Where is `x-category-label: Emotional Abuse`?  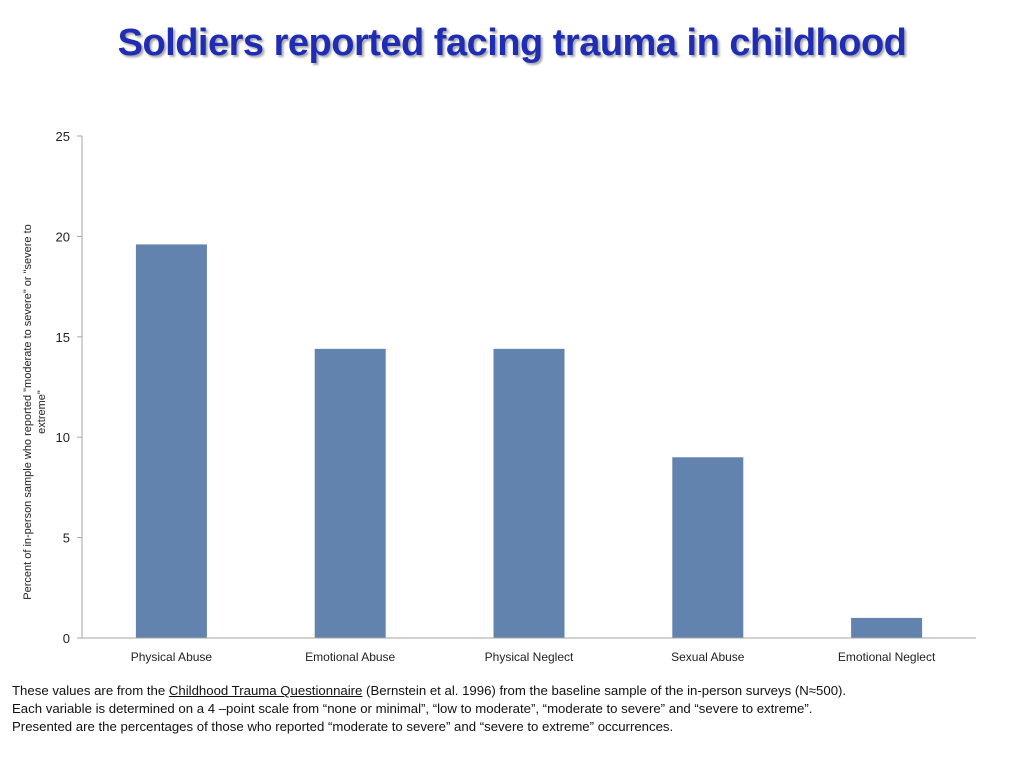
x-category-label: Emotional Abuse is located at coordinates (350, 657).